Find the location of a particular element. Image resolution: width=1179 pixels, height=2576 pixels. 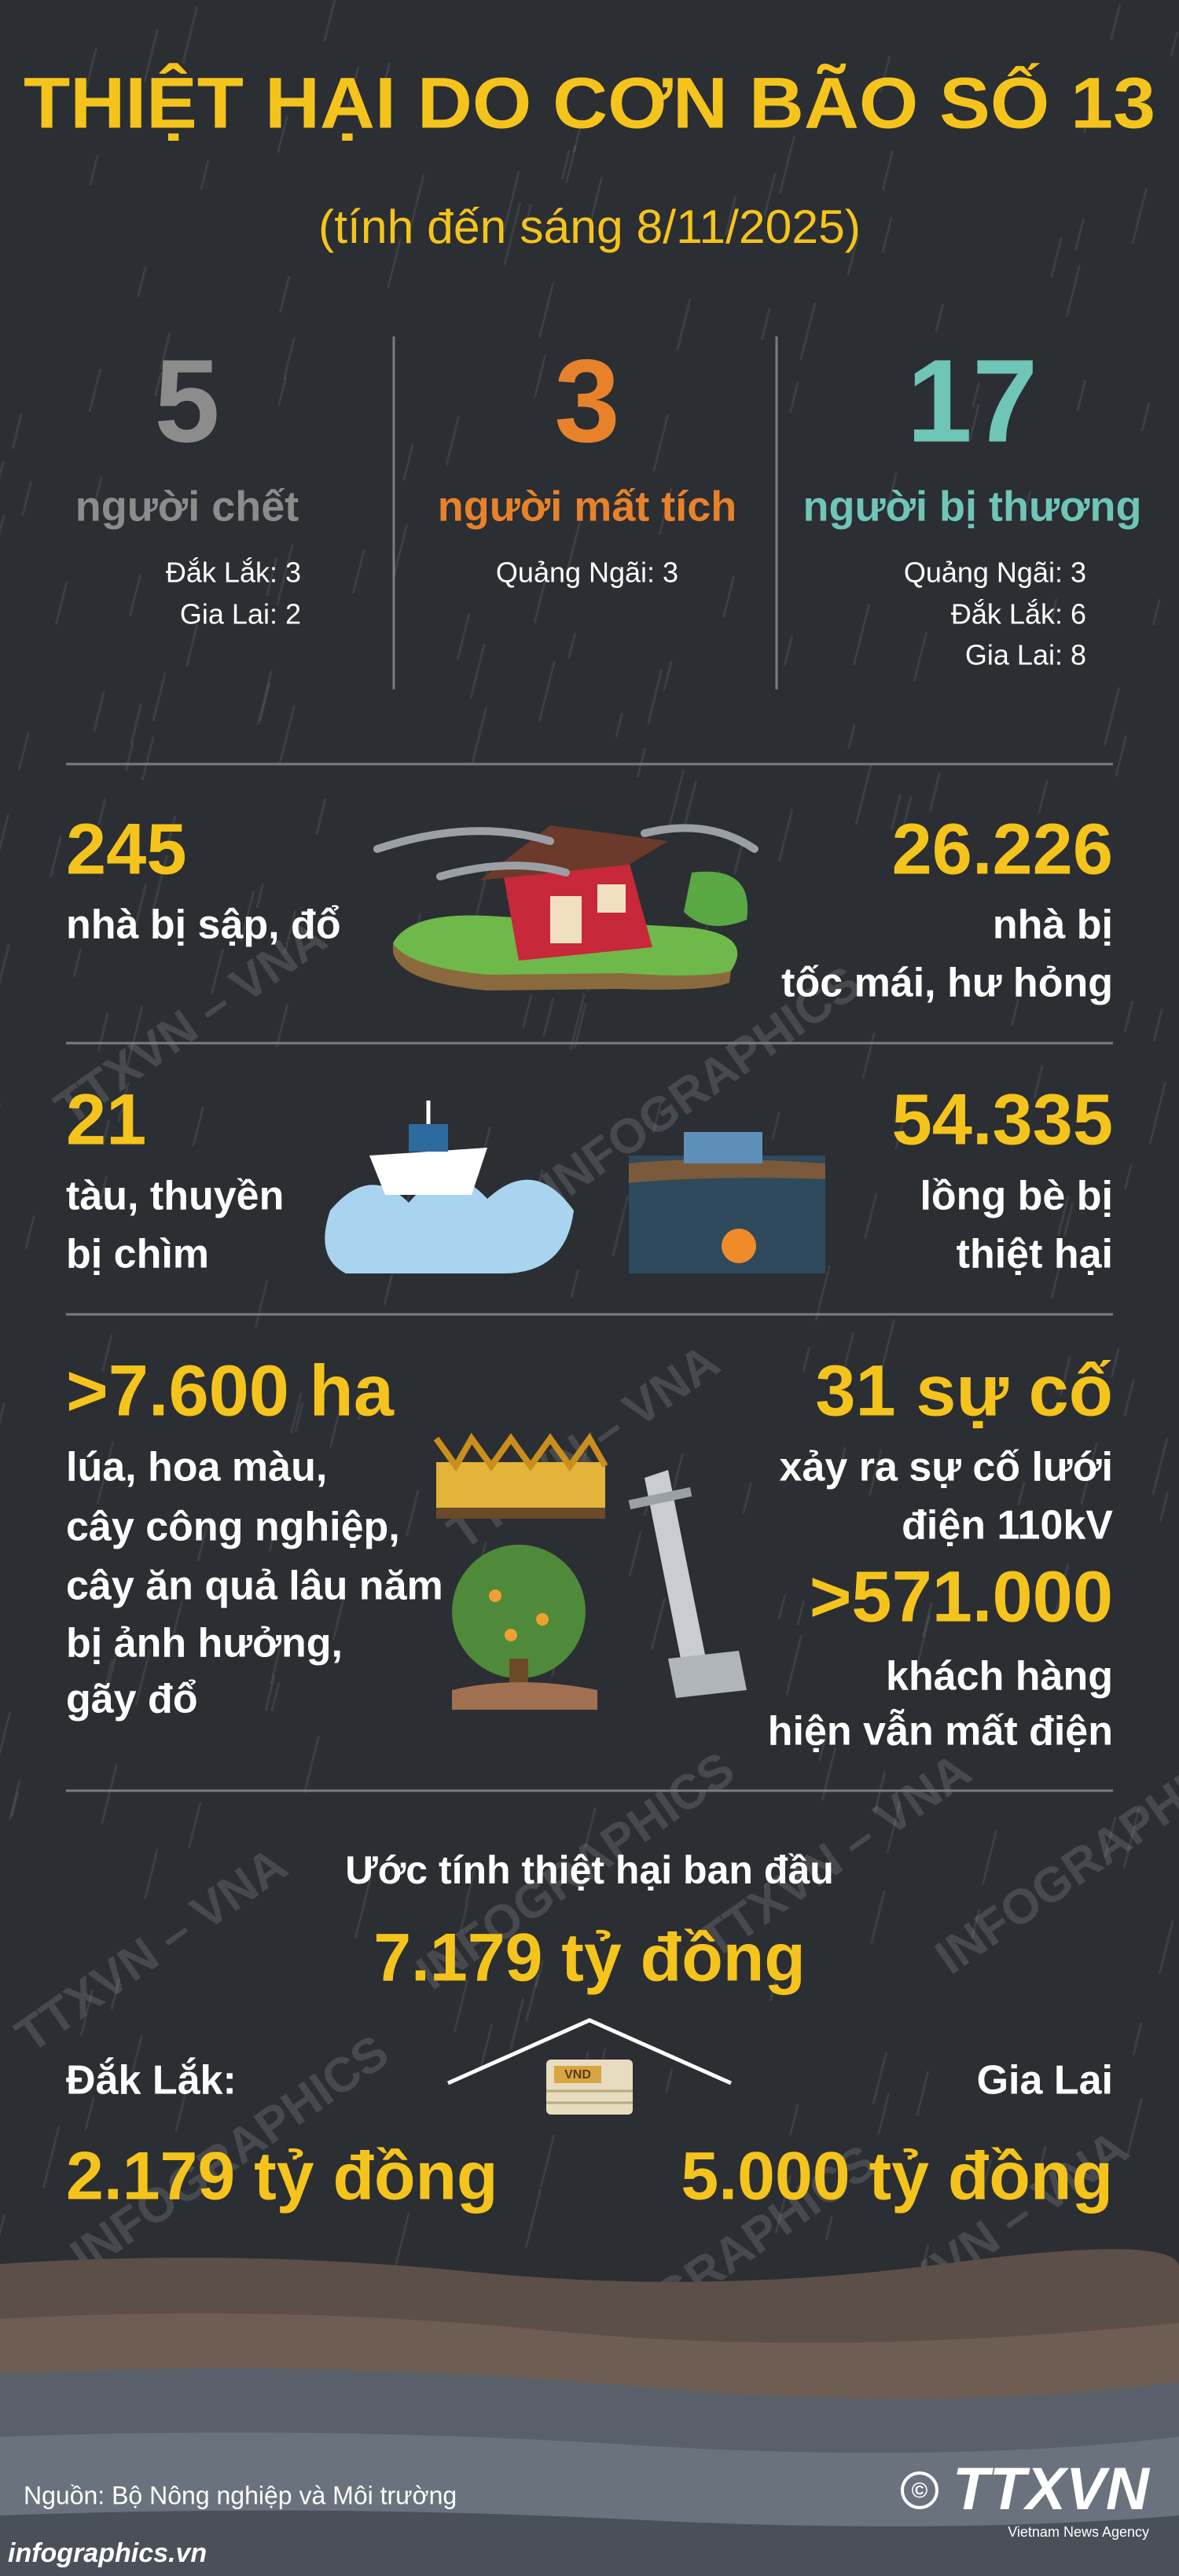

terrain is located at coordinates (589, 2412).